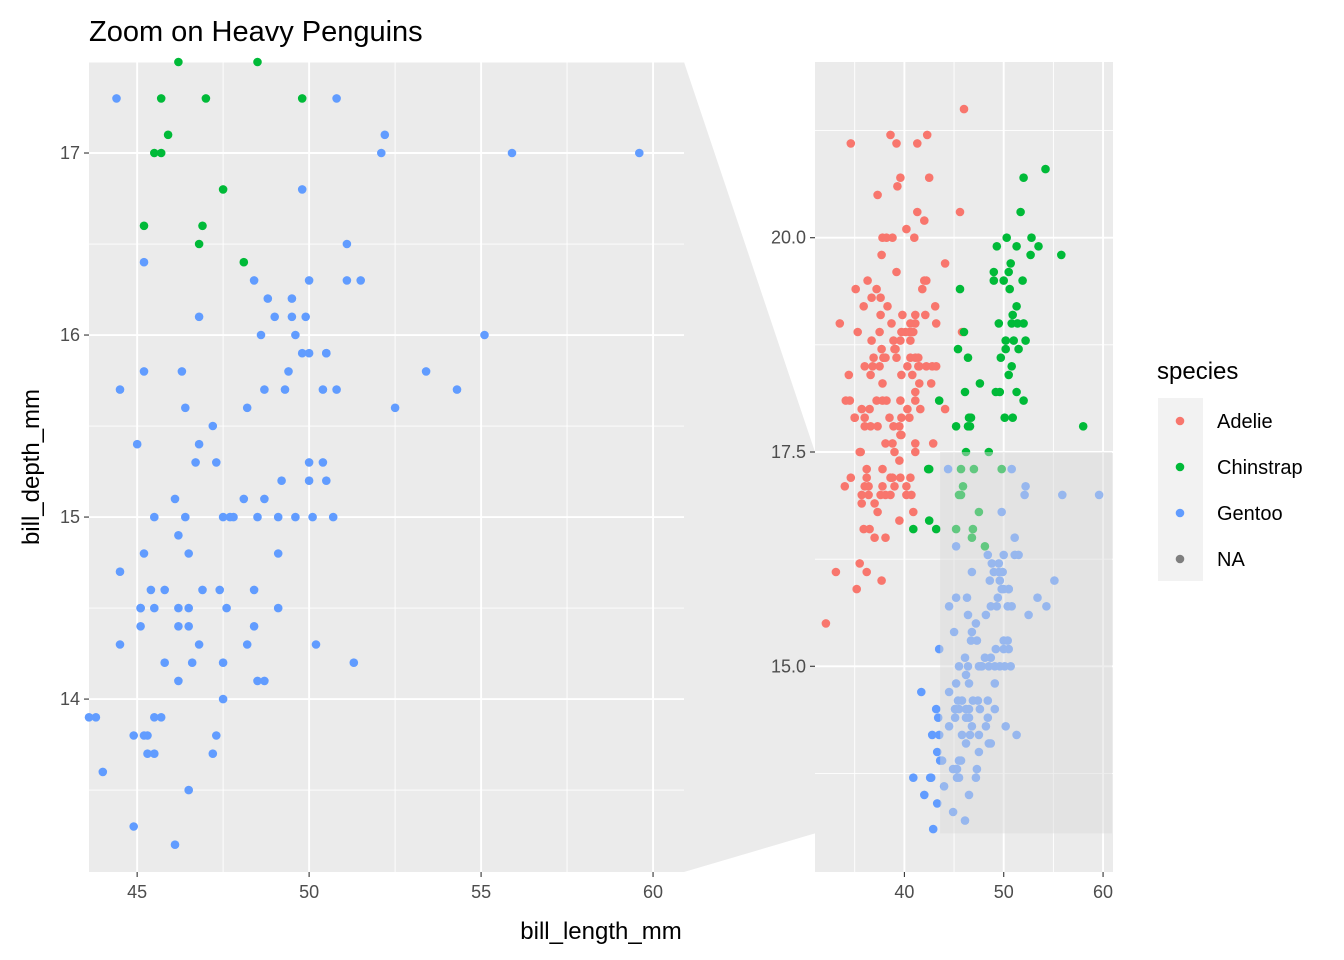  Describe the element at coordinates (788, 452) in the screenshot. I see `y-tick-label: 17.5` at that location.